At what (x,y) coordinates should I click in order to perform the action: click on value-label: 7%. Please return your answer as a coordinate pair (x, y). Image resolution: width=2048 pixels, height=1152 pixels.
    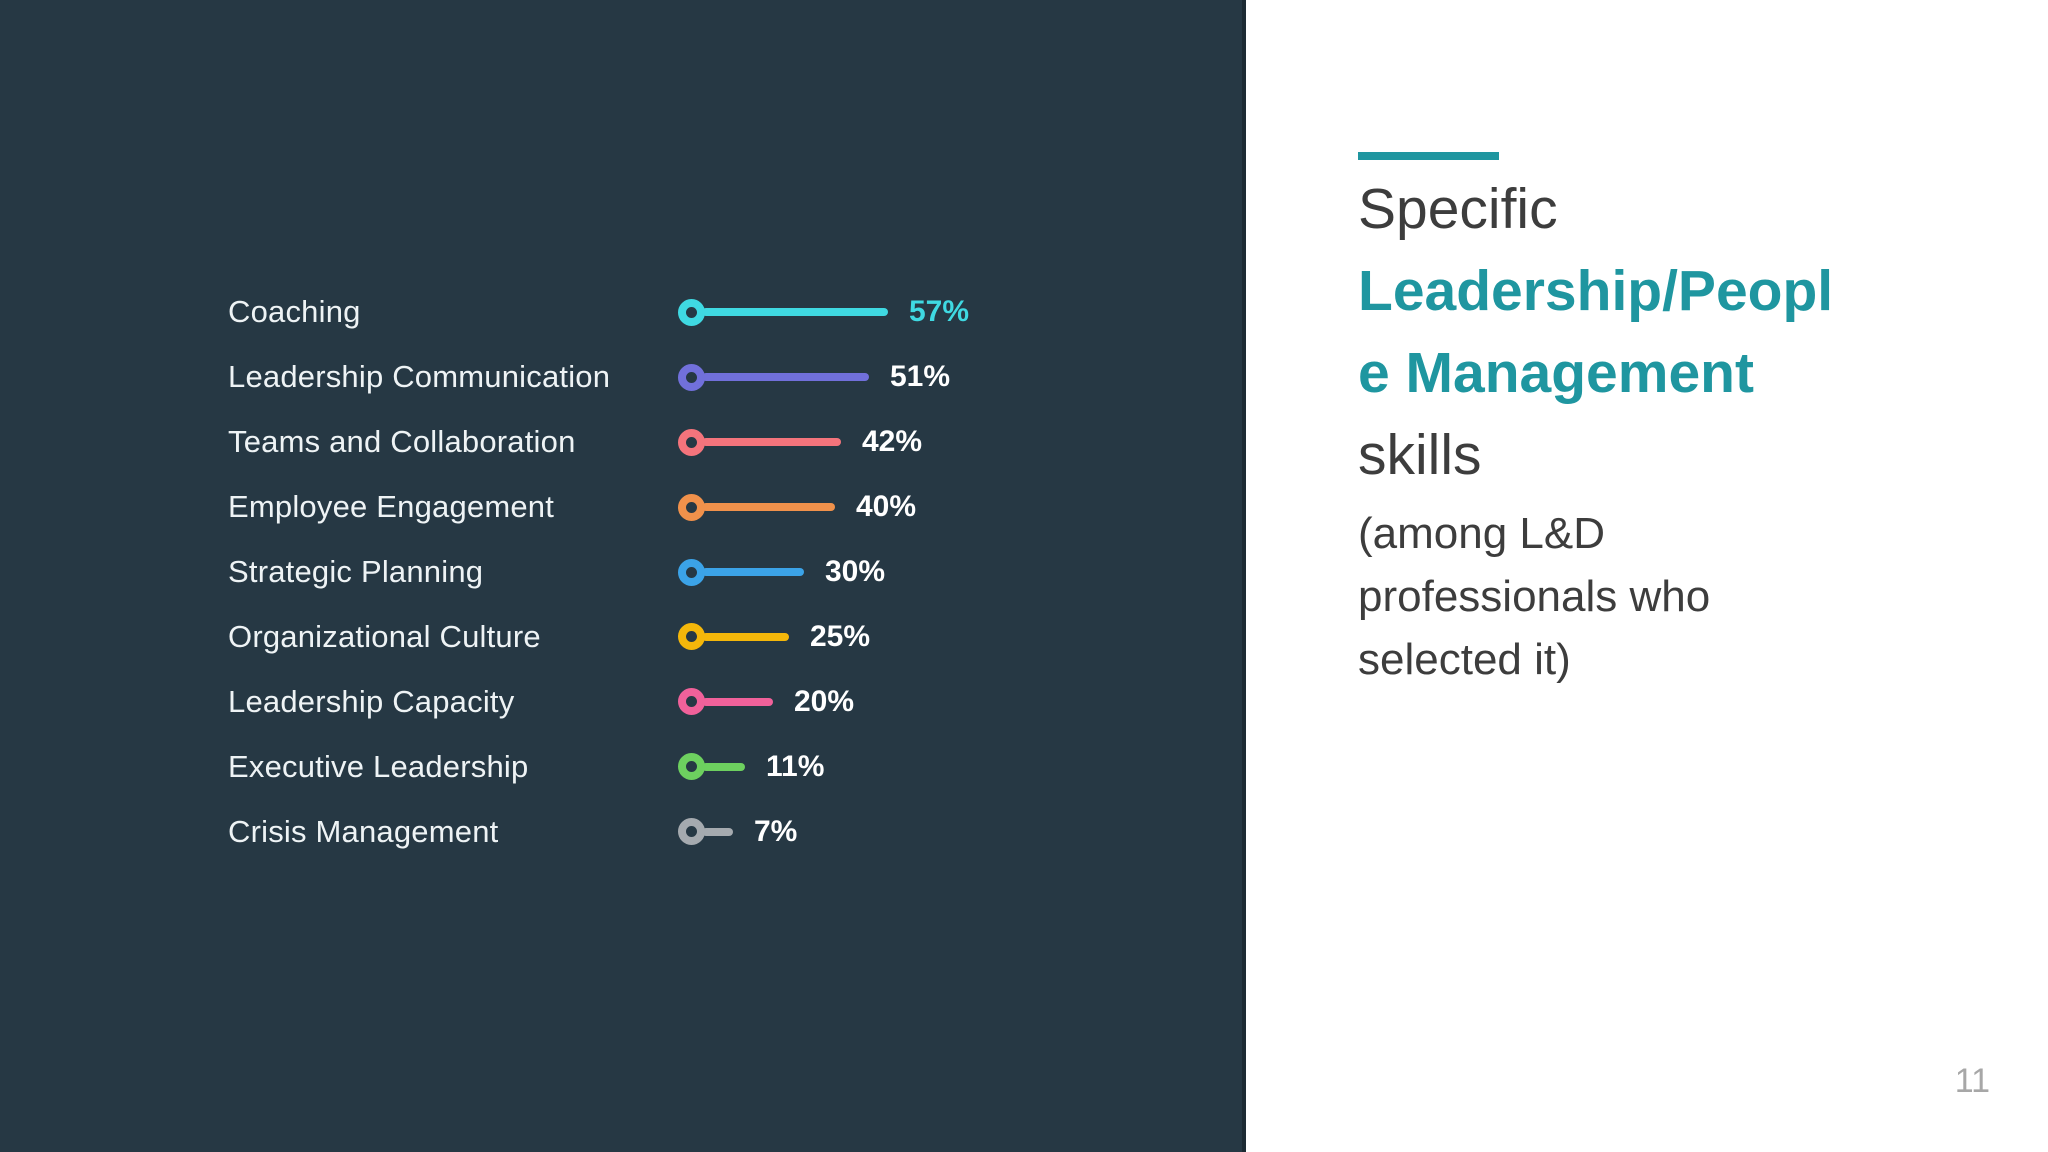
    Looking at the image, I should click on (776, 831).